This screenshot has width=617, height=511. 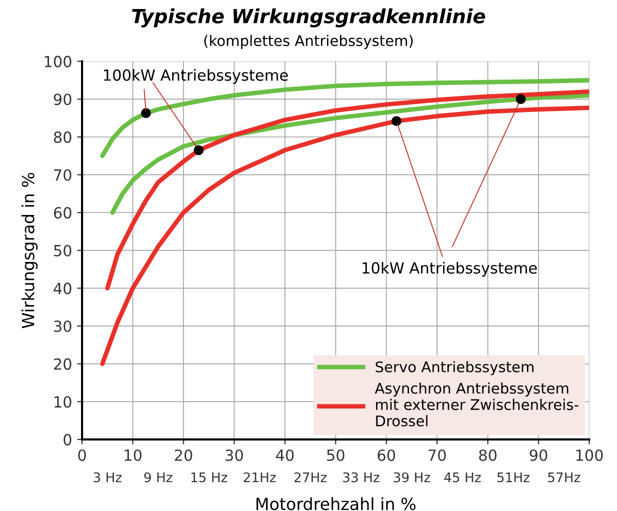 What do you see at coordinates (63, 402) in the screenshot?
I see `y-tick-label: 10` at bounding box center [63, 402].